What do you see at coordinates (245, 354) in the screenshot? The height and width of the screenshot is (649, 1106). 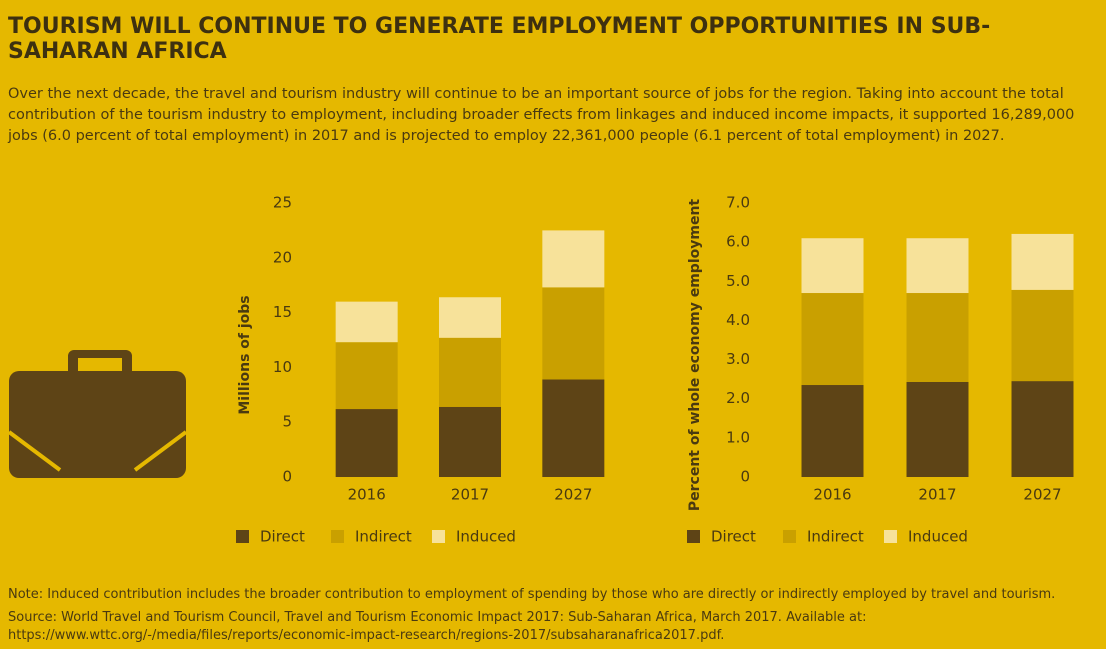 I see `y-axis-label: Millions of jobs` at bounding box center [245, 354].